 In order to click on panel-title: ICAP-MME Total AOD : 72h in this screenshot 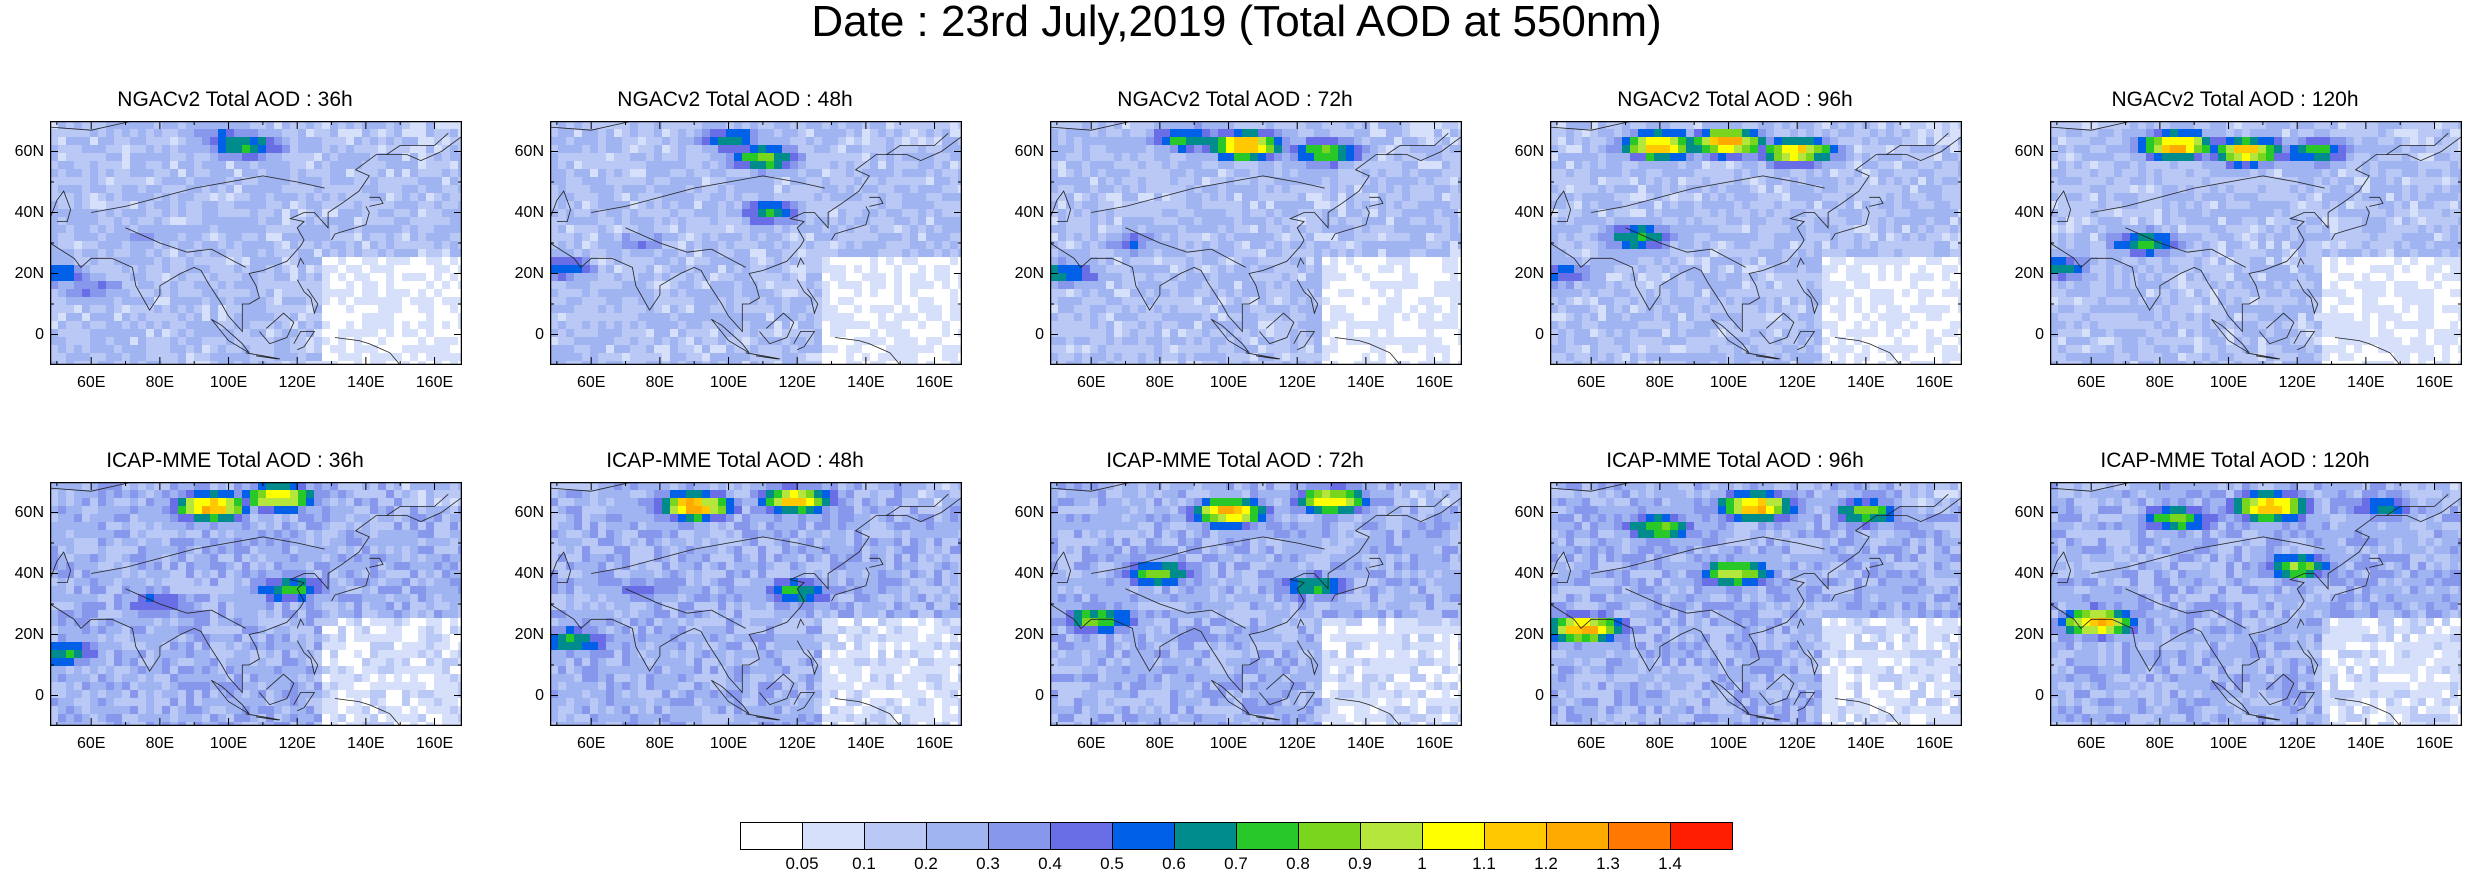, I will do `click(1235, 460)`.